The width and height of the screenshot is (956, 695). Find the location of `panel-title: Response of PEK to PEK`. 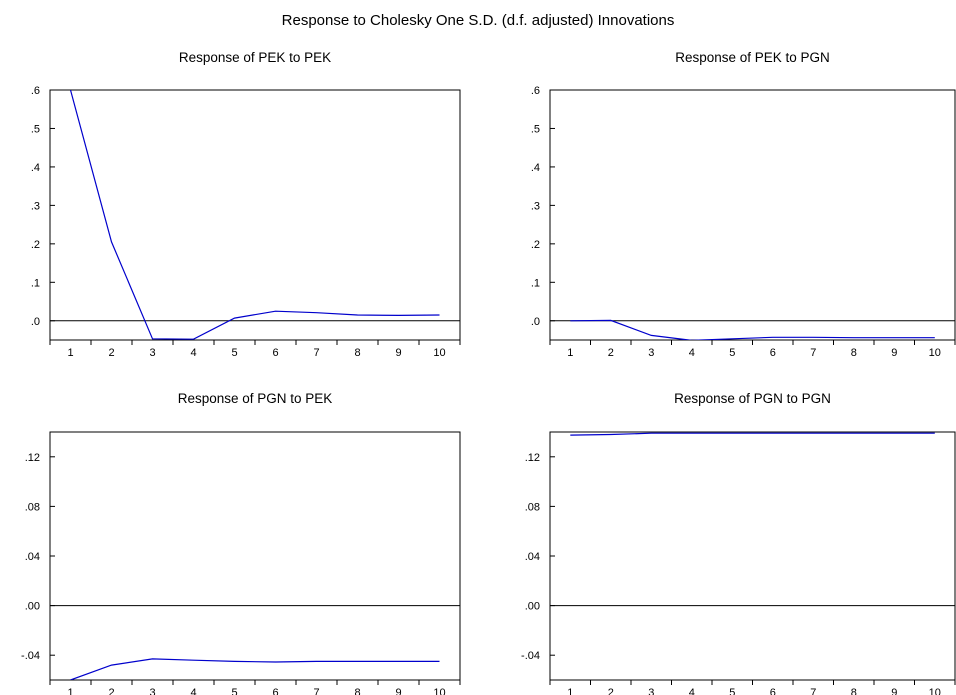

panel-title: Response of PEK to PEK is located at coordinates (255, 57).